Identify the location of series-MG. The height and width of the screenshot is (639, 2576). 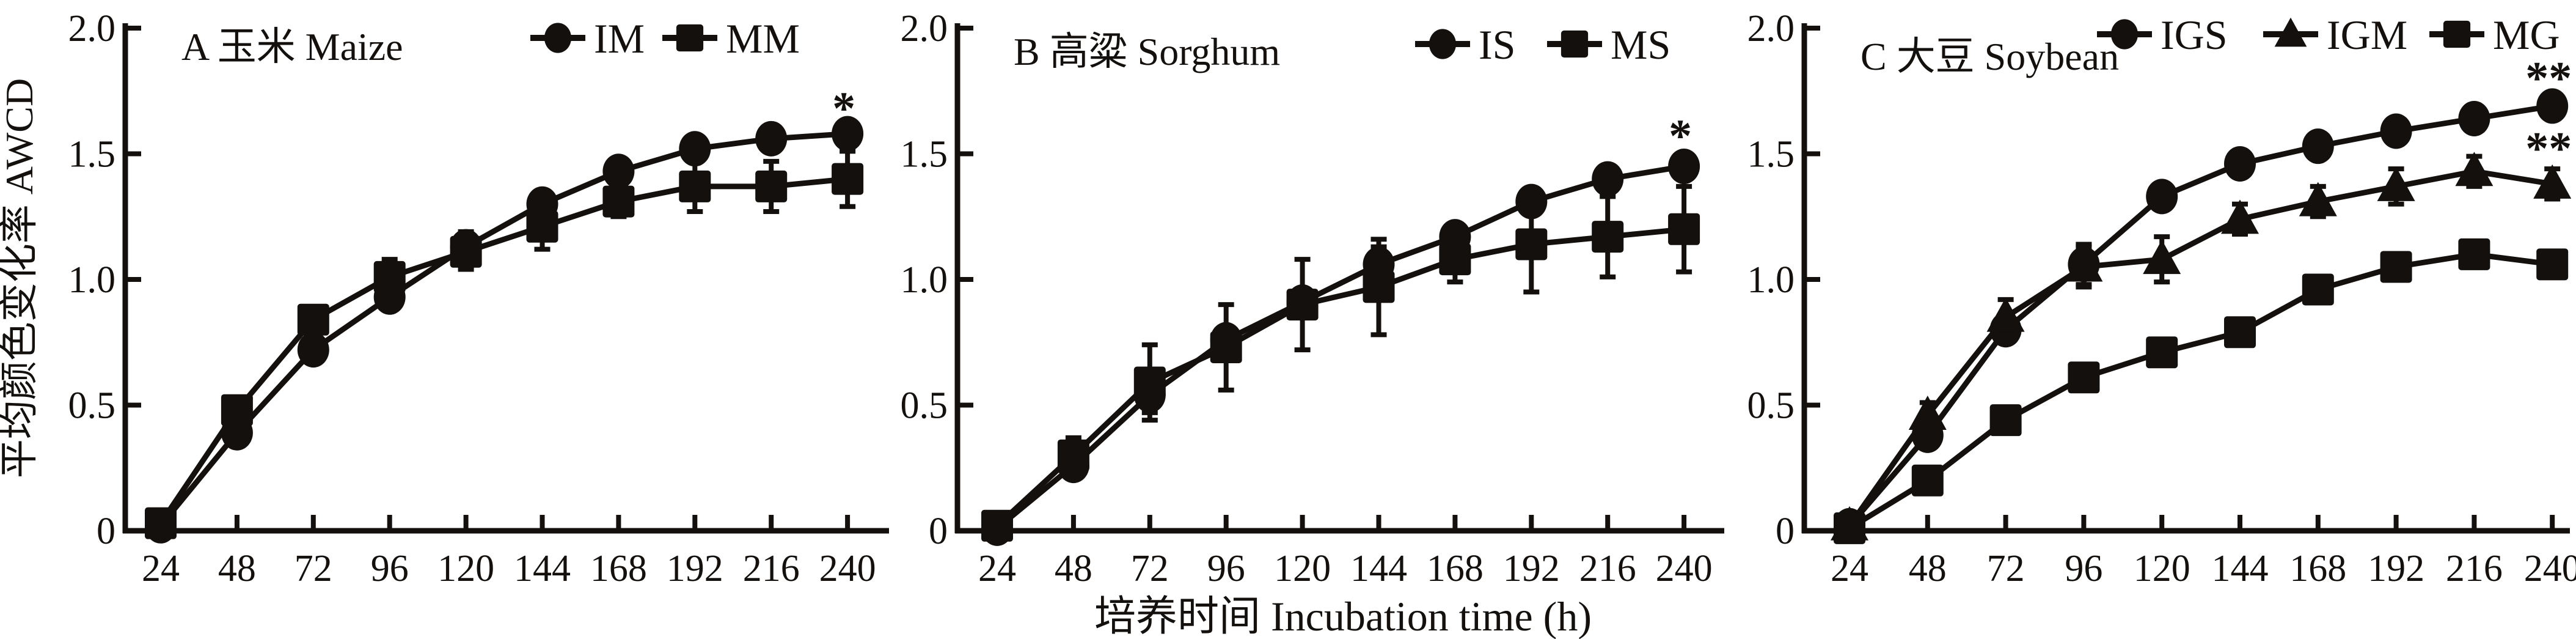
(2201, 391).